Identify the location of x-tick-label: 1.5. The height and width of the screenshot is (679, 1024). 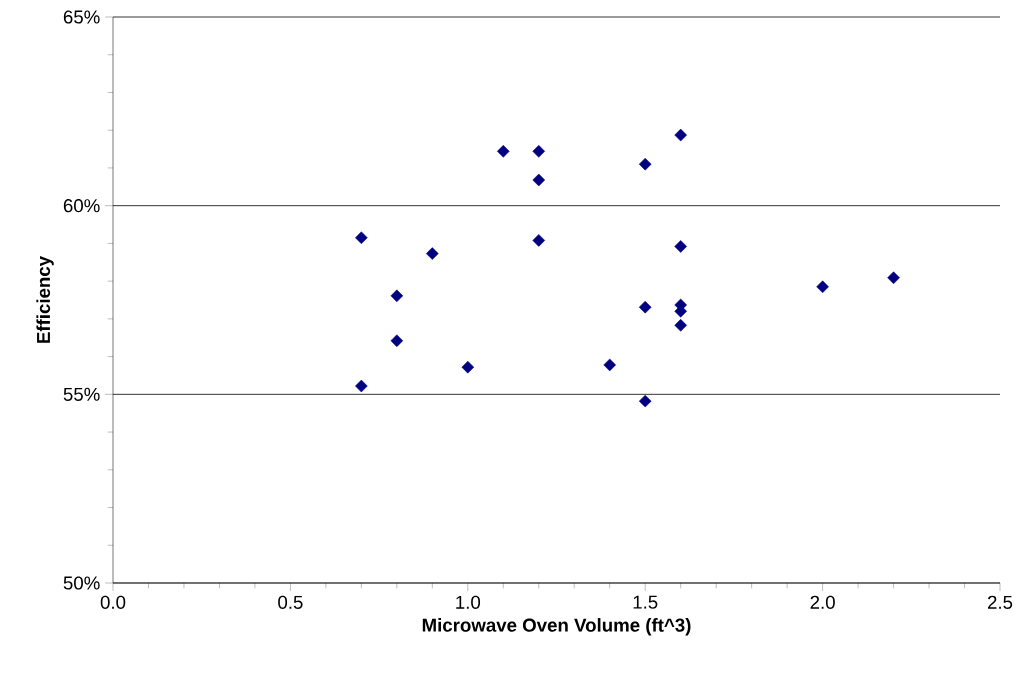
(645, 602).